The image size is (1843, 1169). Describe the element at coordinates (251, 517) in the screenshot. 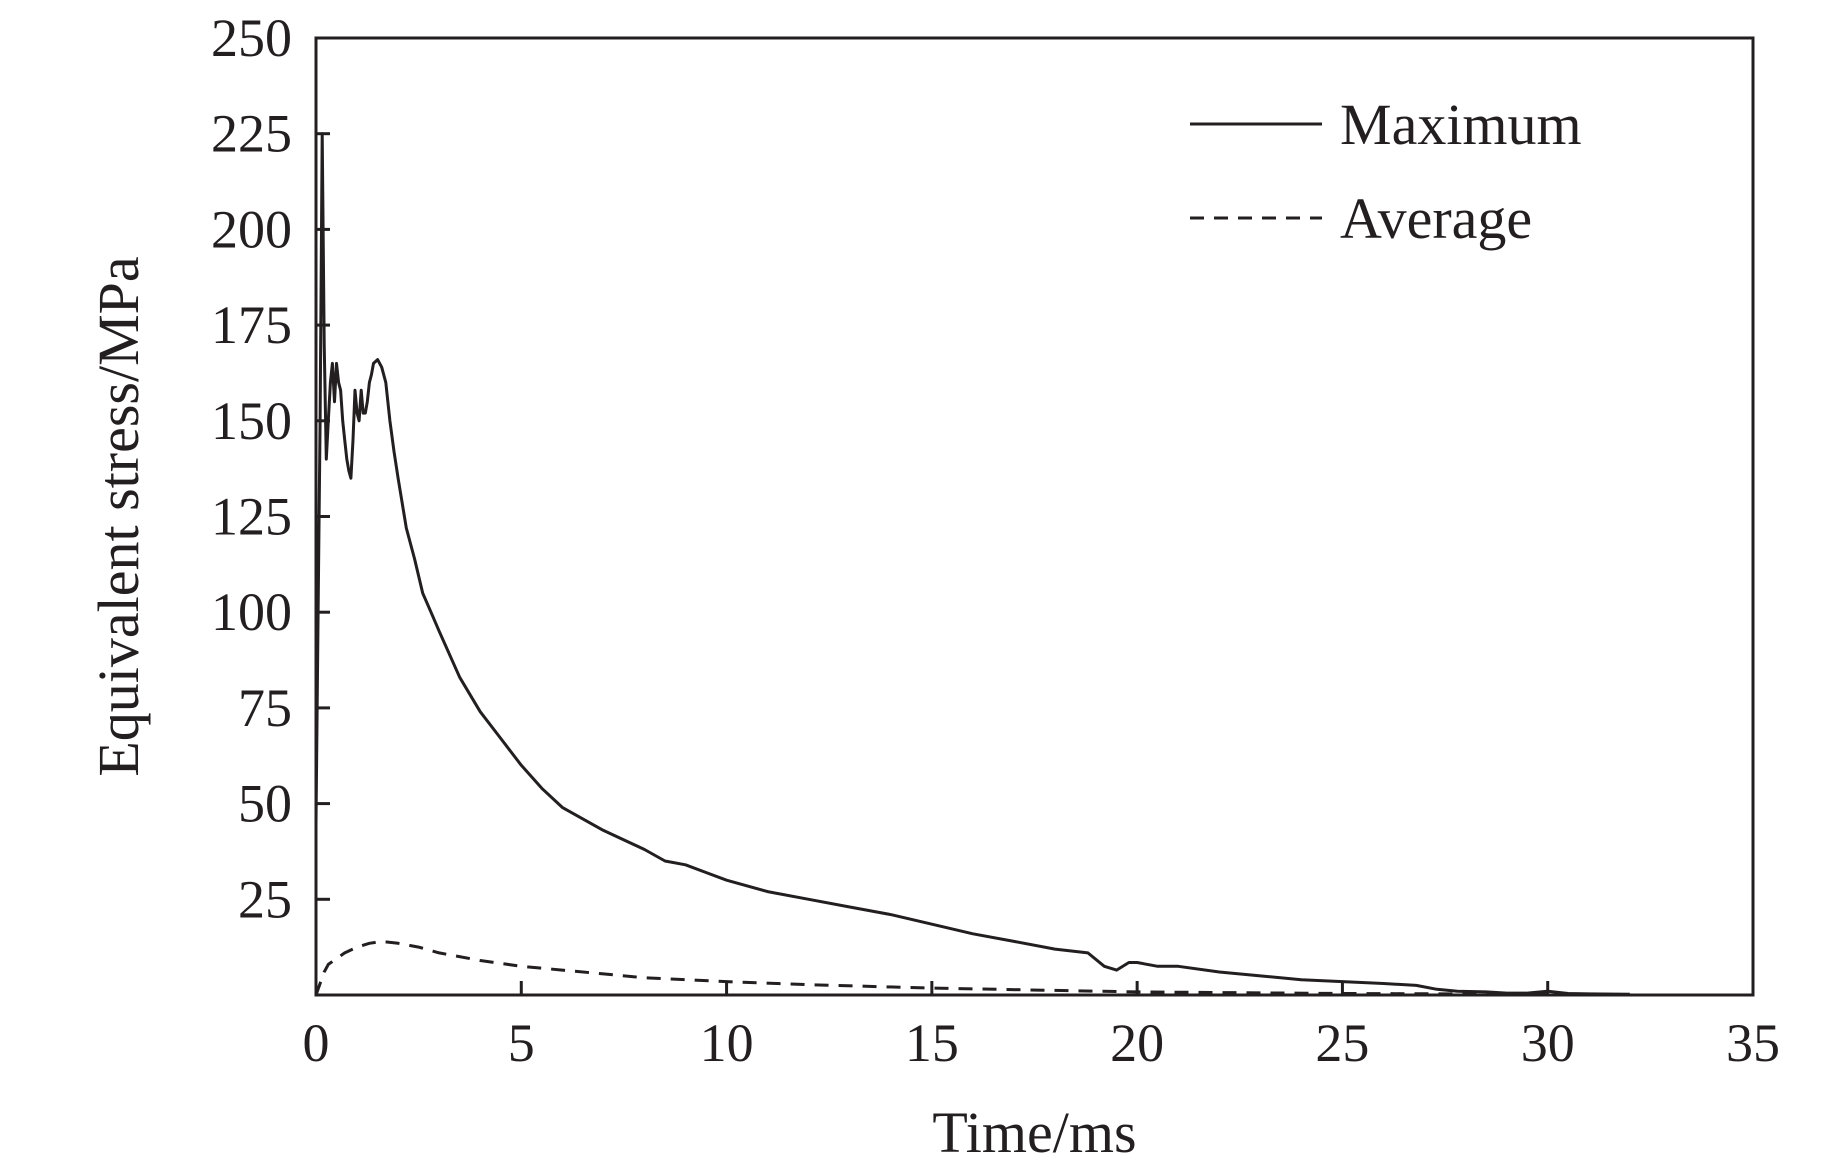

I see `y-tick-label: 125` at that location.